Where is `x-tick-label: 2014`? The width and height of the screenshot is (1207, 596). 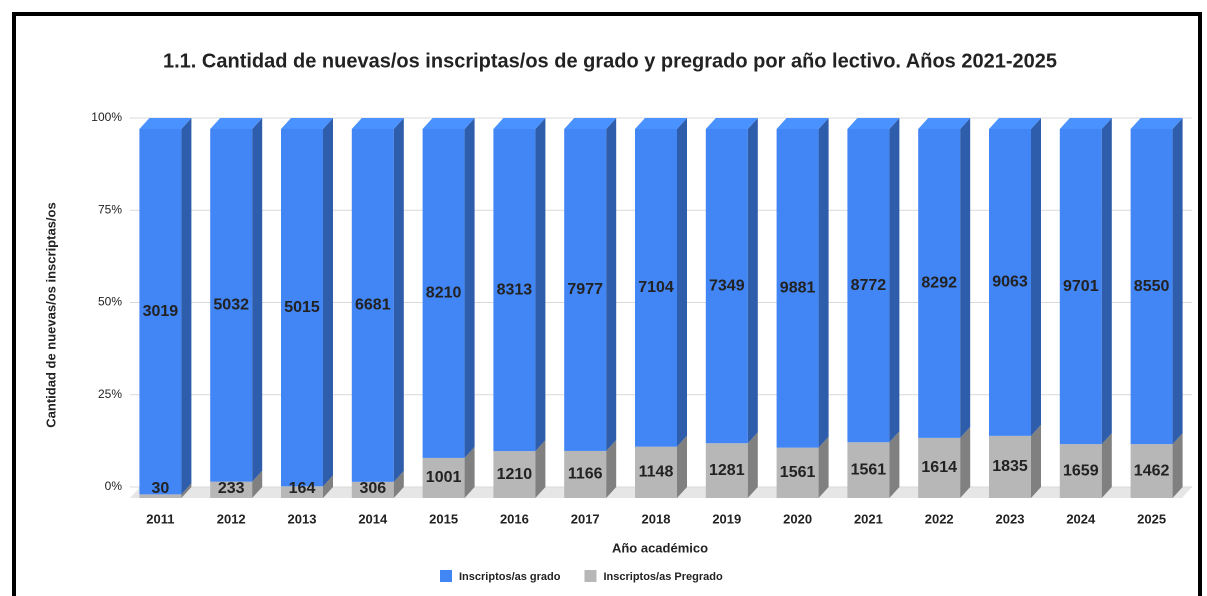
x-tick-label: 2014 is located at coordinates (373, 518).